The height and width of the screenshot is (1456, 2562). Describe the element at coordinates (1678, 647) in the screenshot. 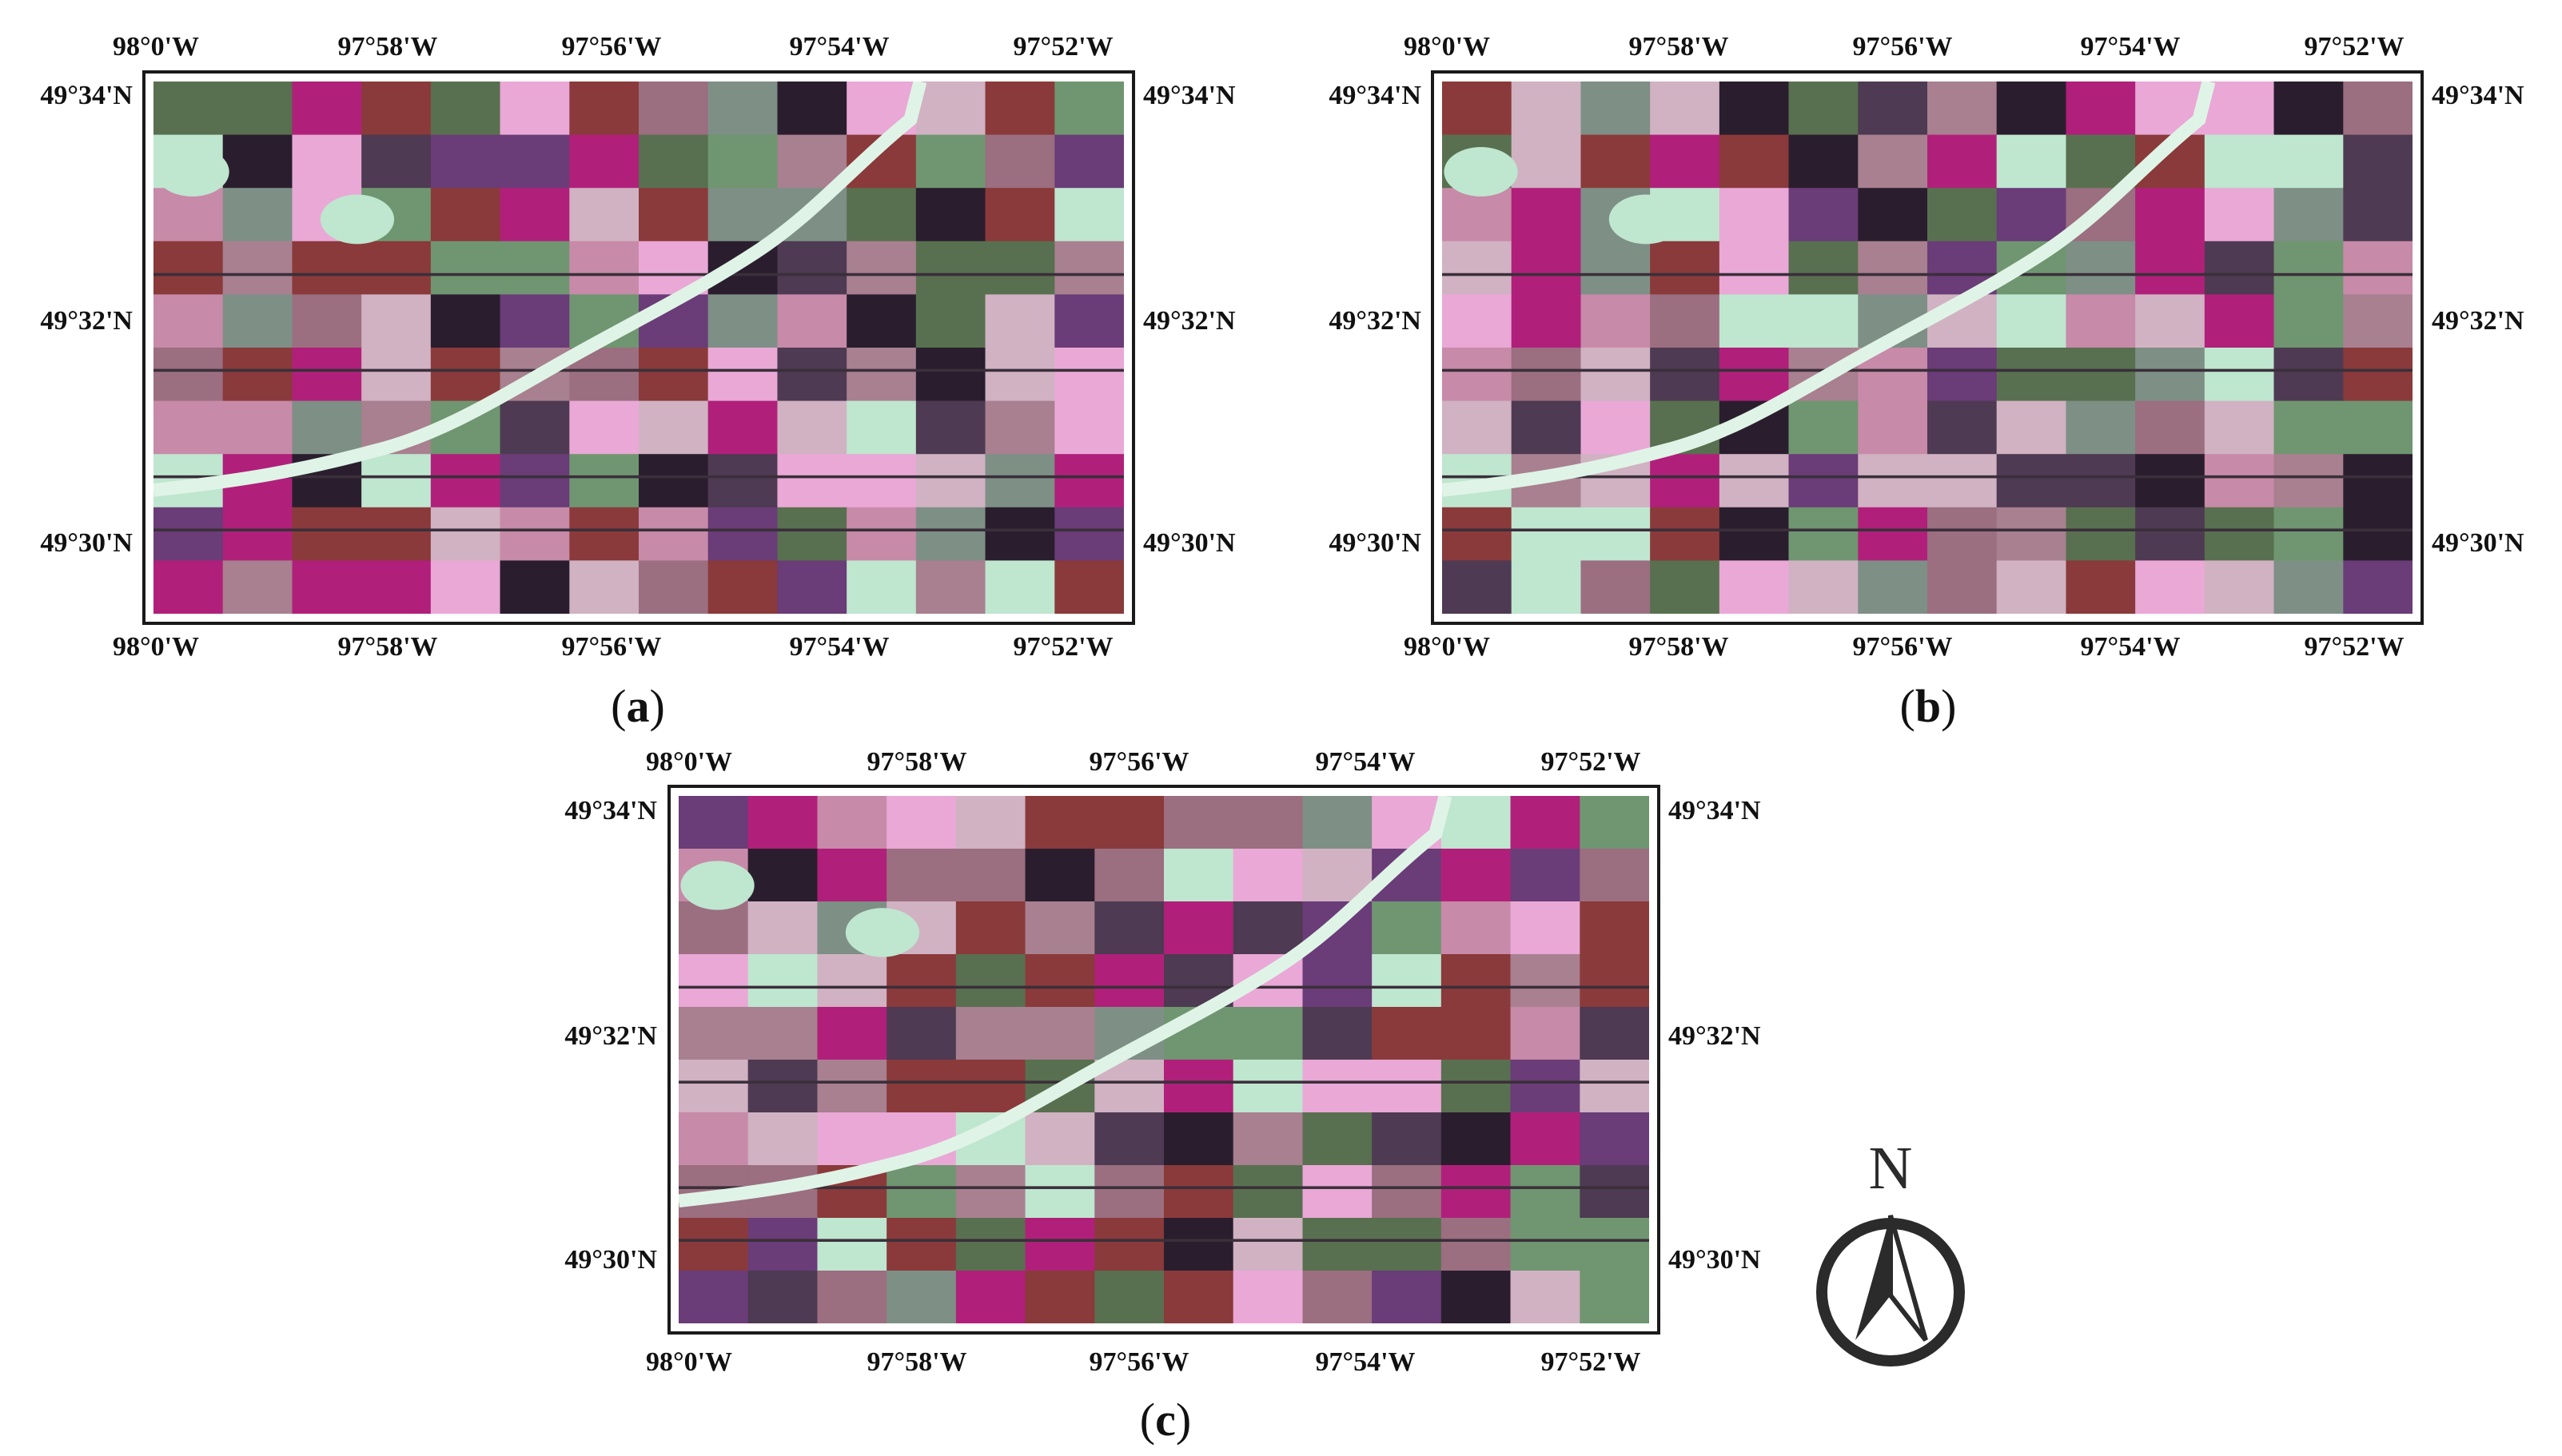

I see `bottom-lon-label: 97°58'W` at that location.